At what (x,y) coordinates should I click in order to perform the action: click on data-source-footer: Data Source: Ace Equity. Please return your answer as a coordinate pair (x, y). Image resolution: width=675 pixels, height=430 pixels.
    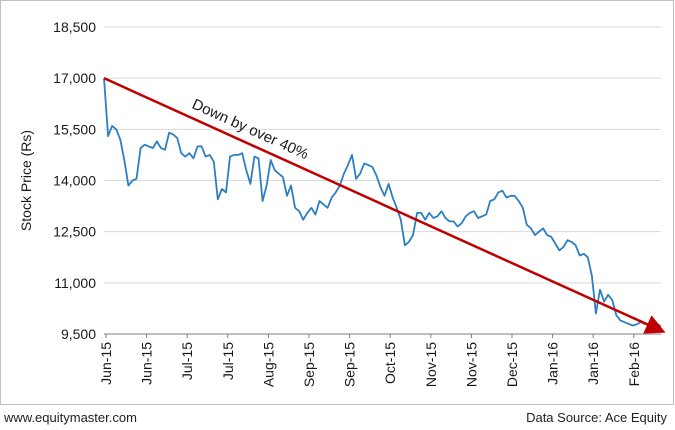
    Looking at the image, I should click on (596, 417).